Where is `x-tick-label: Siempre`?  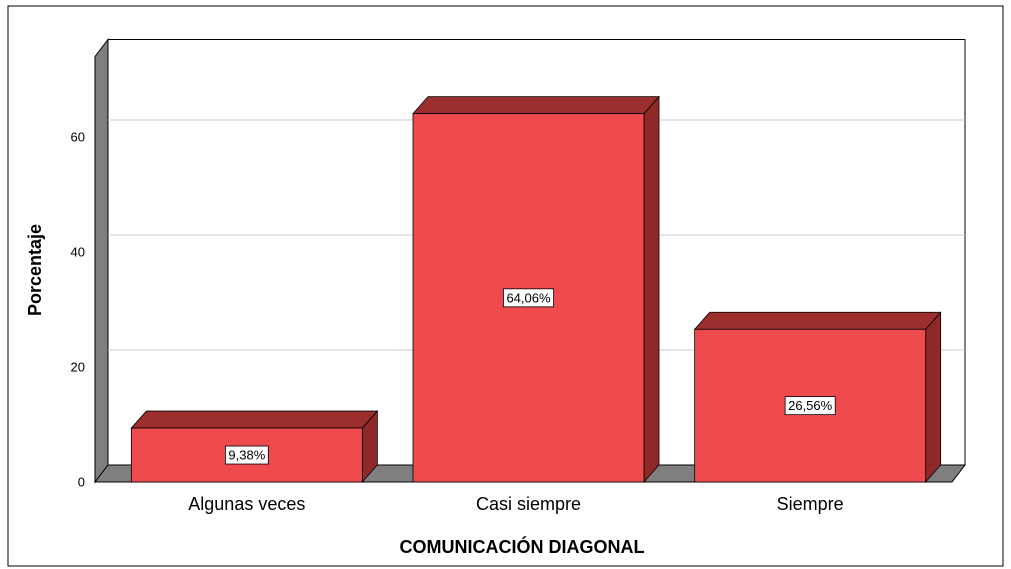
x-tick-label: Siempre is located at coordinates (810, 504).